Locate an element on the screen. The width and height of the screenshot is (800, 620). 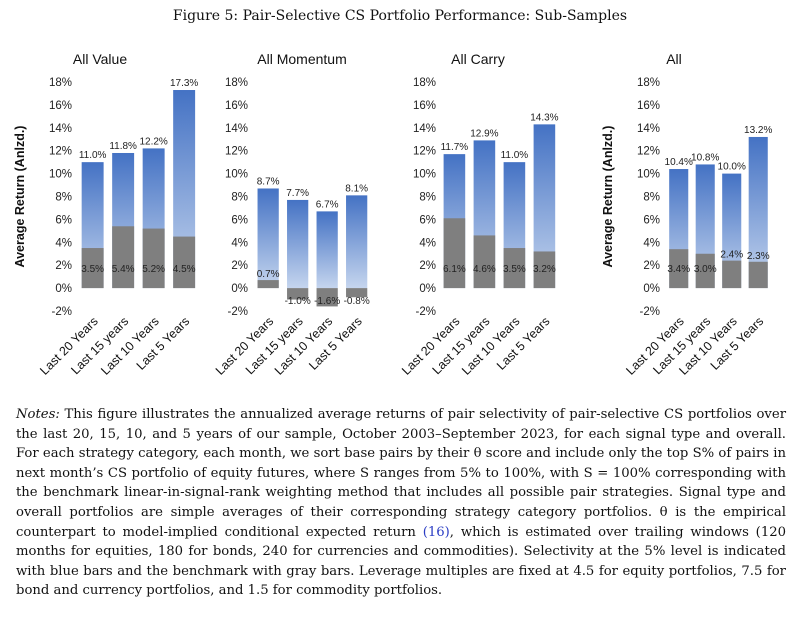
gray-data-label-all-value: 4.5% is located at coordinates (184, 269).